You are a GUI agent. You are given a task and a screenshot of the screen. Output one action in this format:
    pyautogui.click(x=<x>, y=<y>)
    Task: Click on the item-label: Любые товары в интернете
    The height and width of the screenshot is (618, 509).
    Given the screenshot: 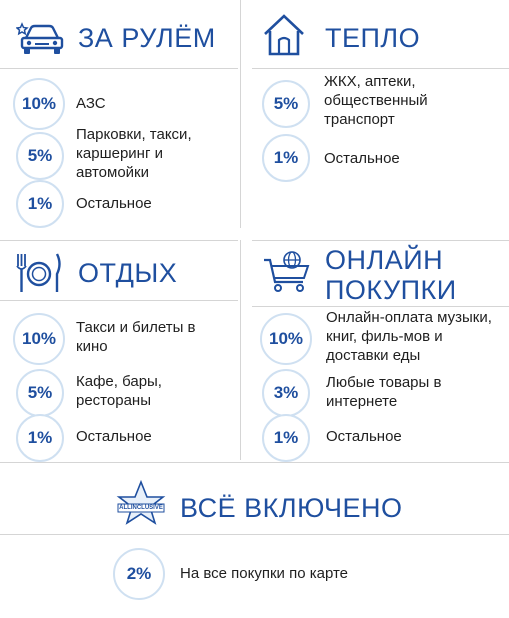 What is the action you would take?
    pyautogui.click(x=384, y=392)
    